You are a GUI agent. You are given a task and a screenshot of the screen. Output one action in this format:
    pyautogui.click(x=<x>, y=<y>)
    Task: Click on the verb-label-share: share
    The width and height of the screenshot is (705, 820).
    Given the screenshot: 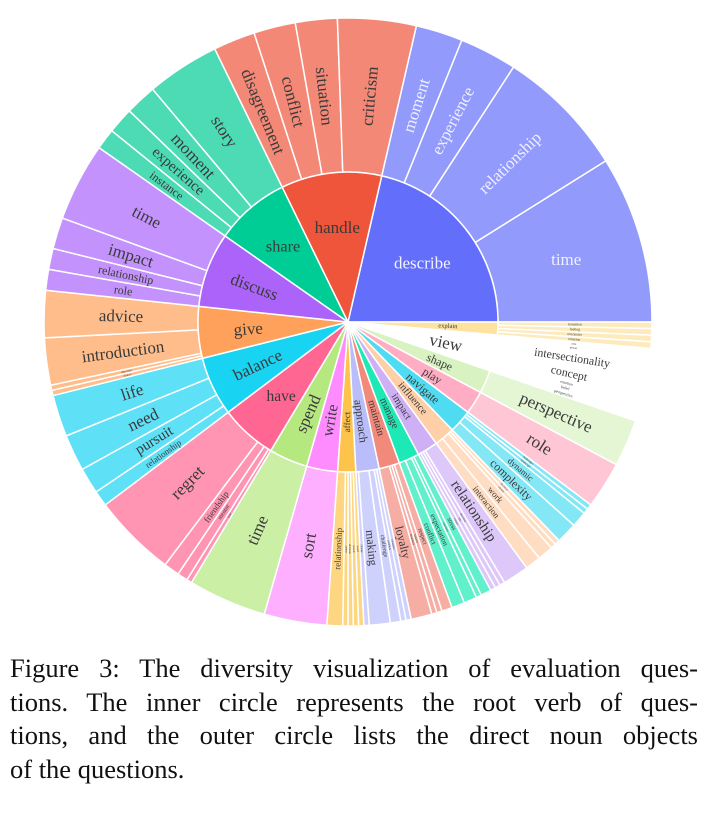 What is the action you would take?
    pyautogui.click(x=283, y=245)
    